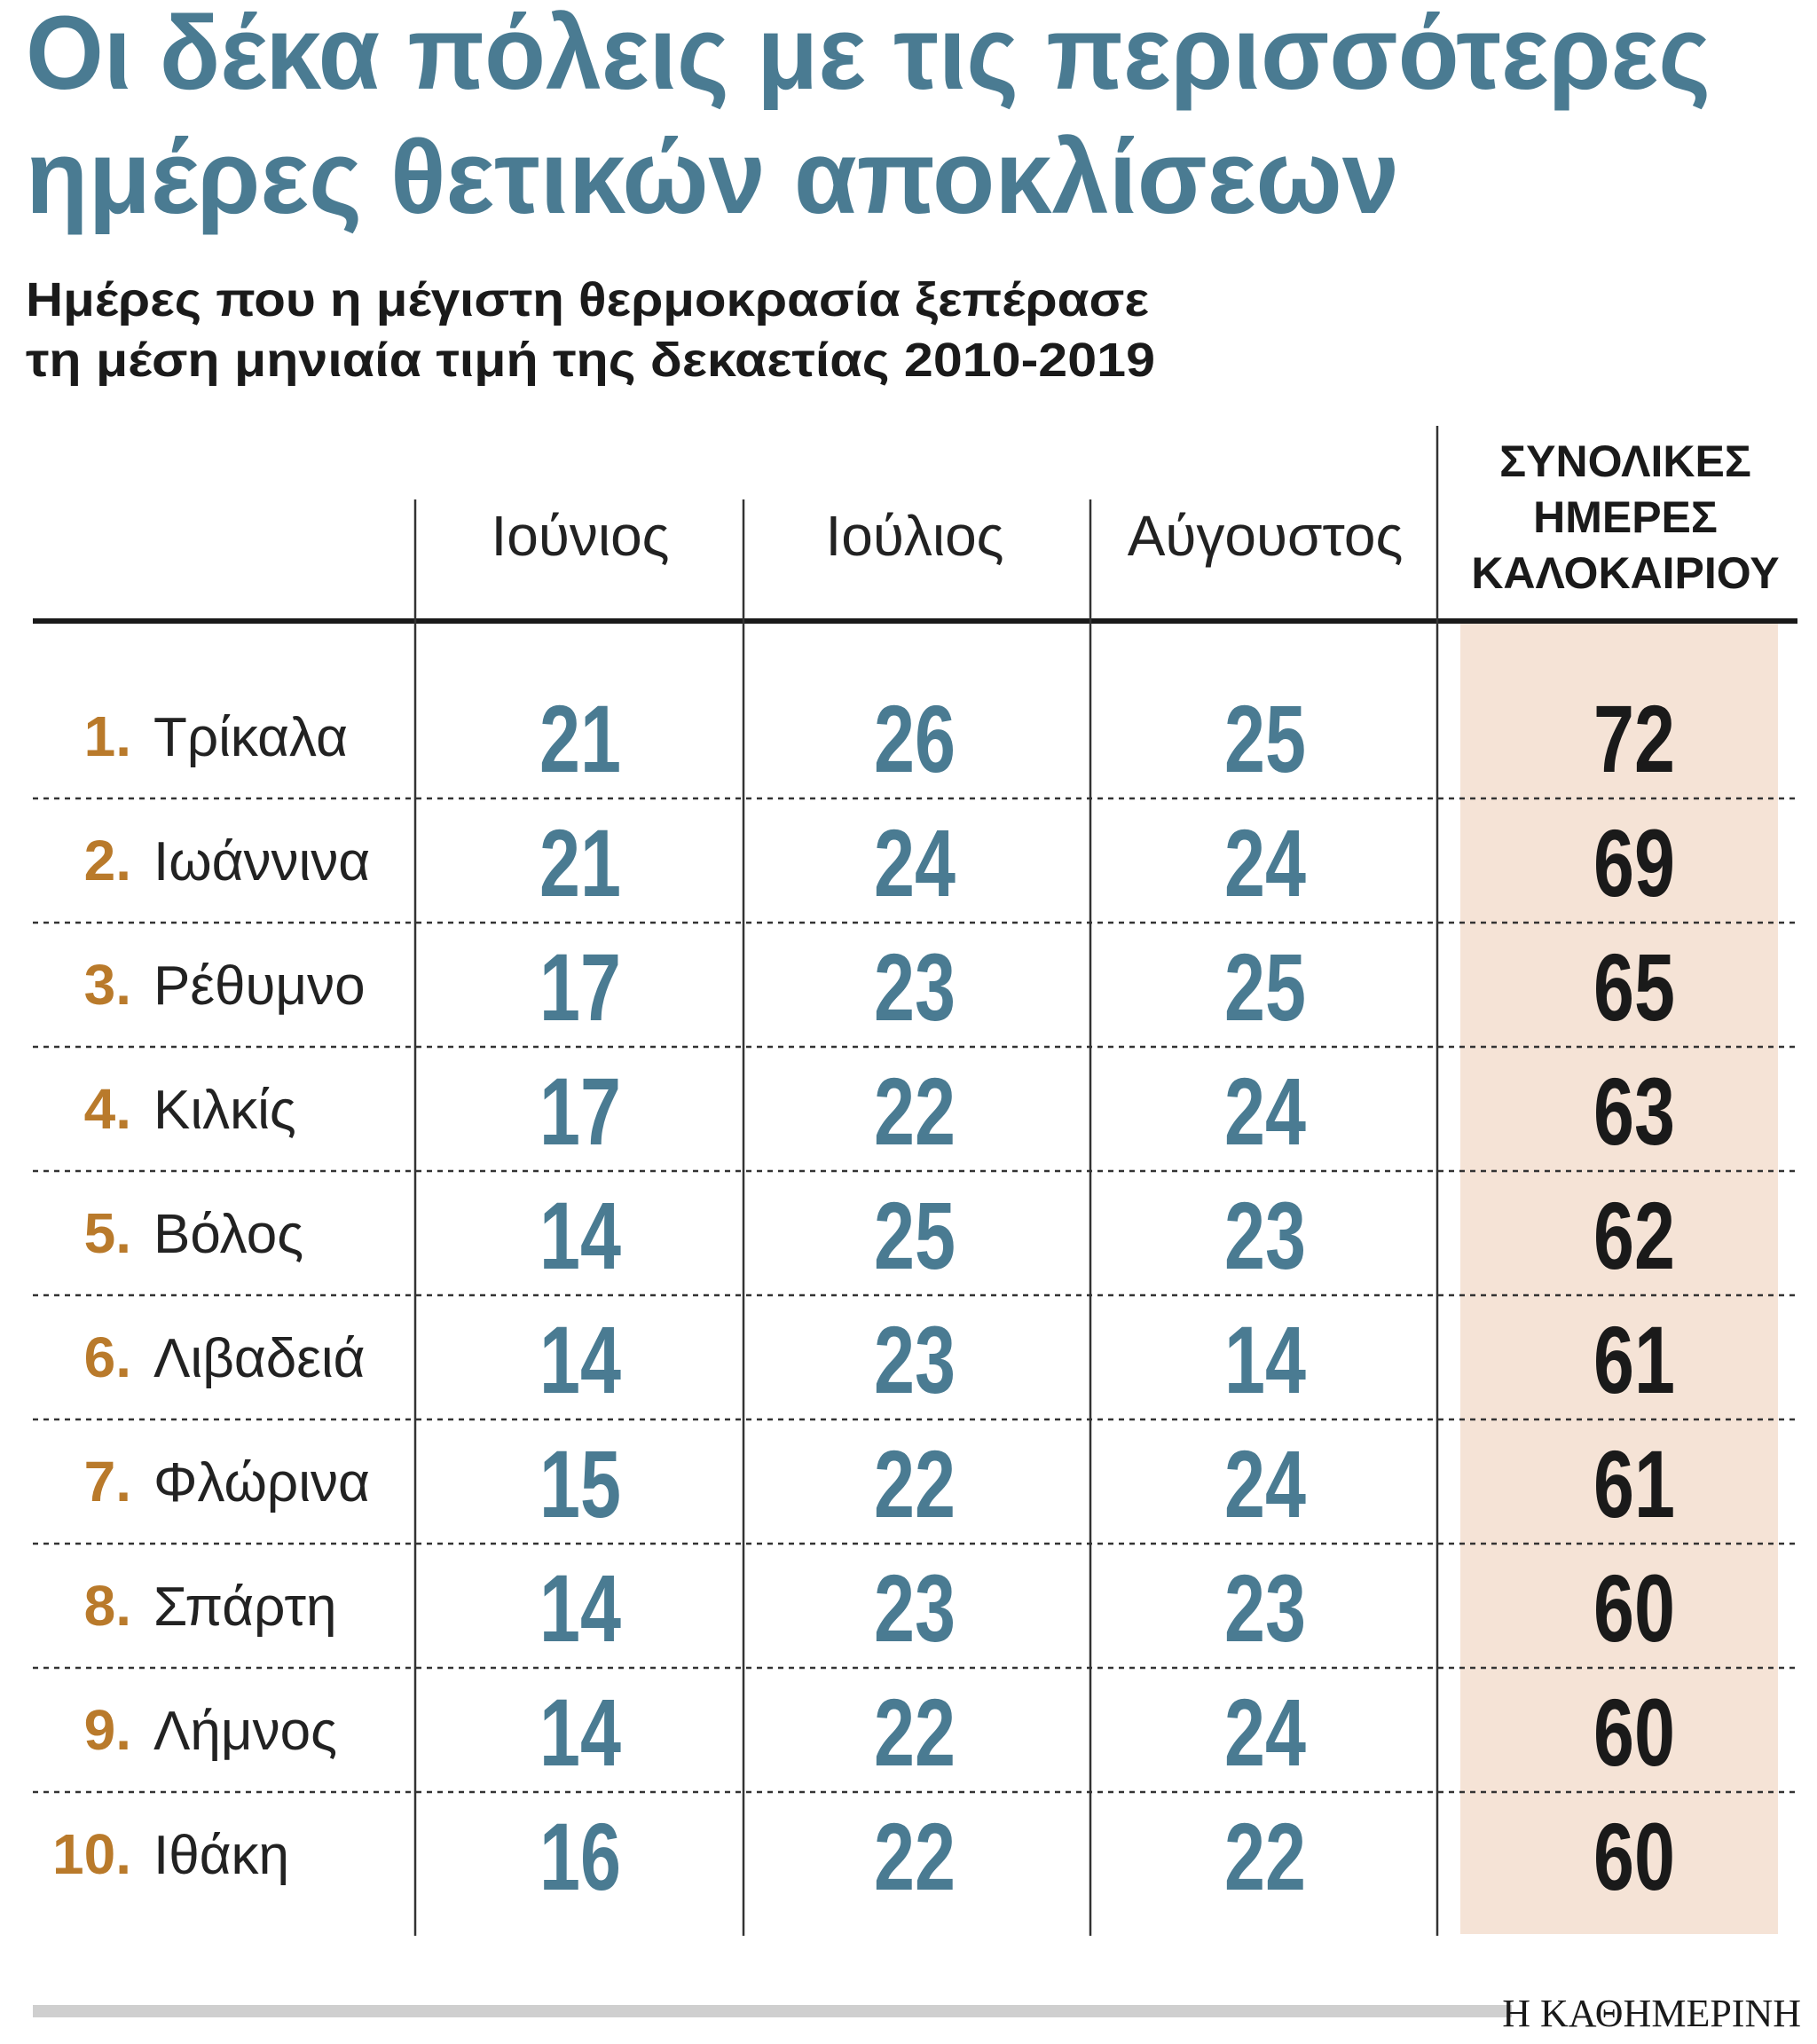 This screenshot has width=1817, height=2044. I want to click on city: Λιβαδειά, so click(259, 1358).